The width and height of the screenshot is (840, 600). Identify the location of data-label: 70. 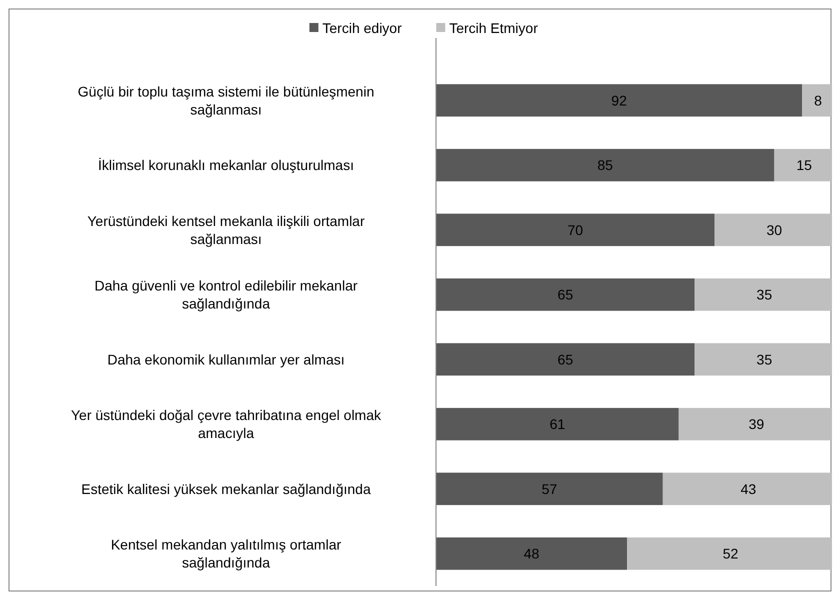
(576, 230).